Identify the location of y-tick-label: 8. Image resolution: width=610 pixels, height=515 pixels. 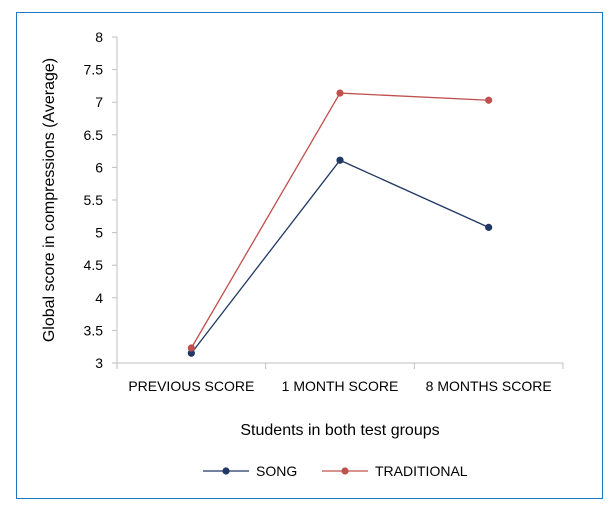
(99, 37).